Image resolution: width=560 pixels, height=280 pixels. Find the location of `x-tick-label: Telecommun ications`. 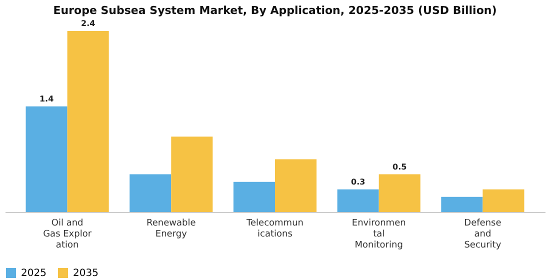

x-tick-label: Telecommun ications is located at coordinates (275, 229).